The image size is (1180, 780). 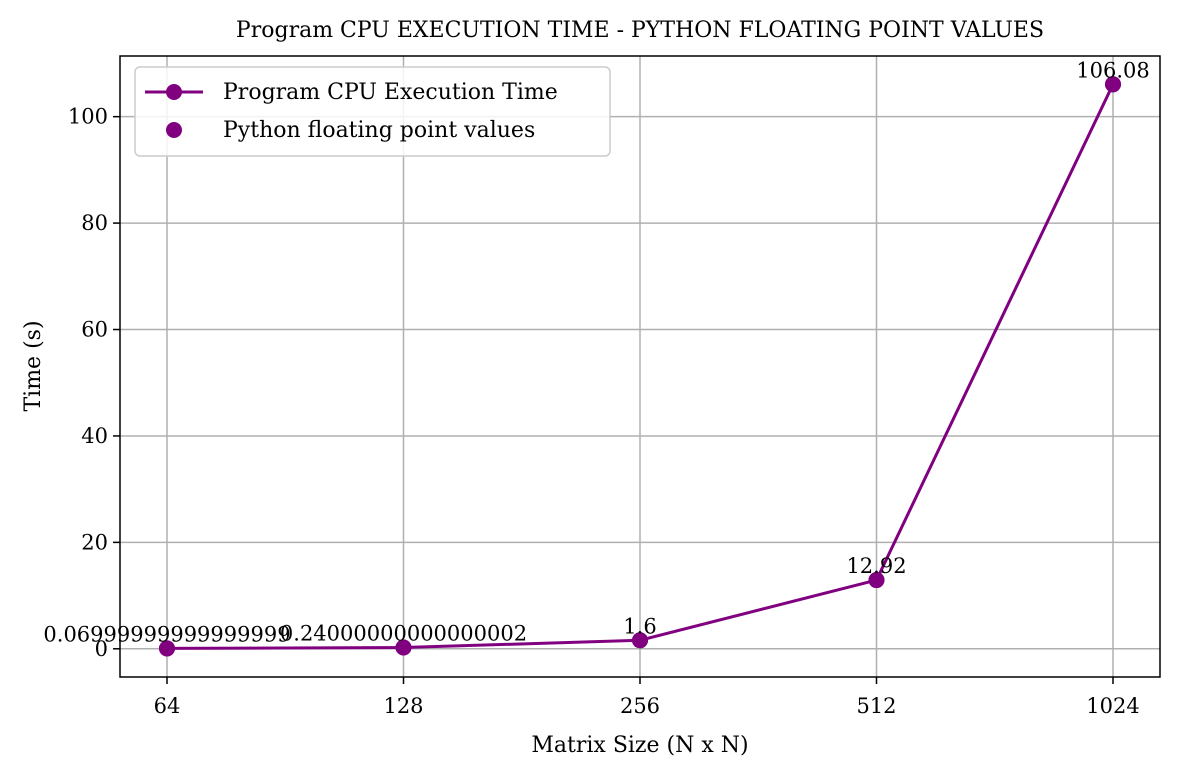 I want to click on y-tick-label: 20, so click(x=94, y=542).